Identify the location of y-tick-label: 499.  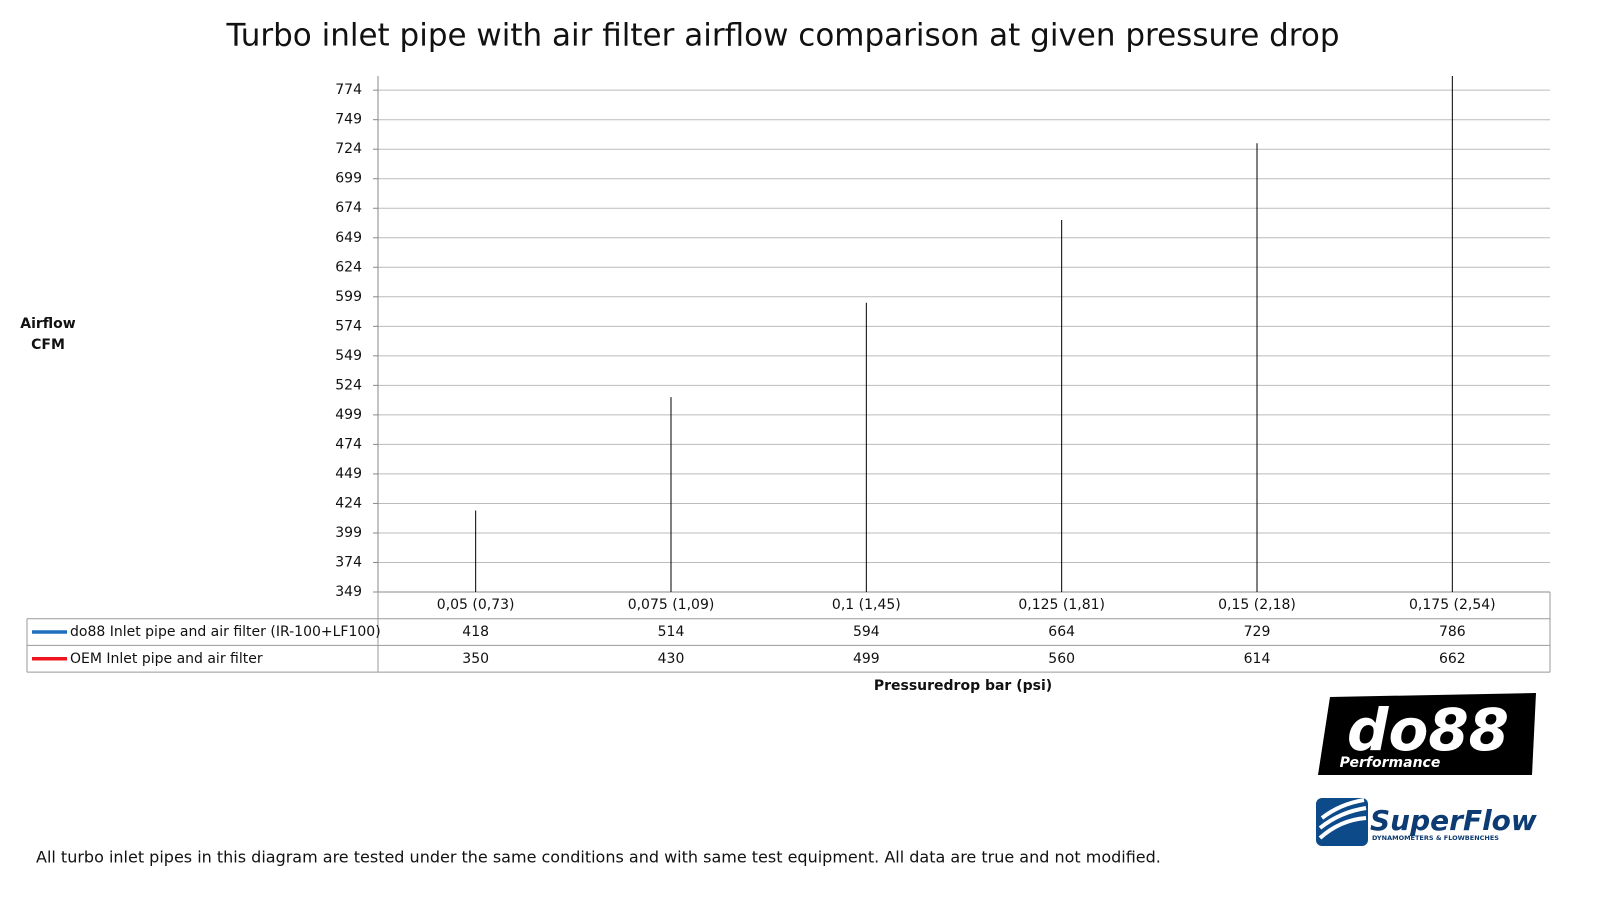
(348, 415).